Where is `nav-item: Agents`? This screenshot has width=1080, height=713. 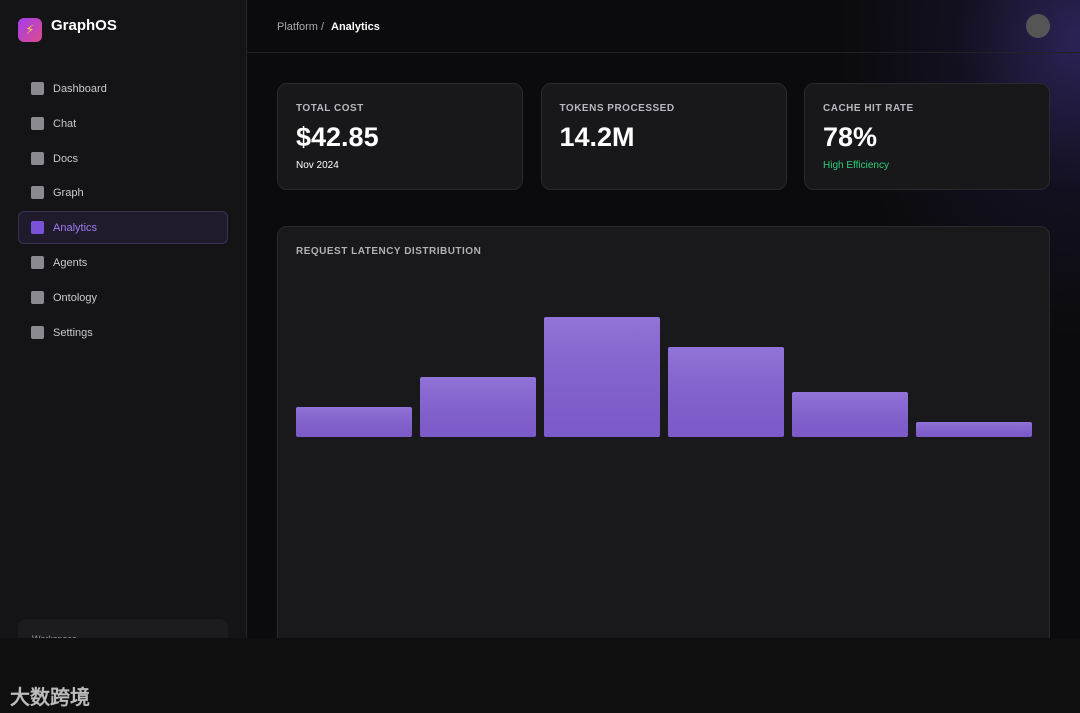
nav-item: Agents is located at coordinates (123, 262).